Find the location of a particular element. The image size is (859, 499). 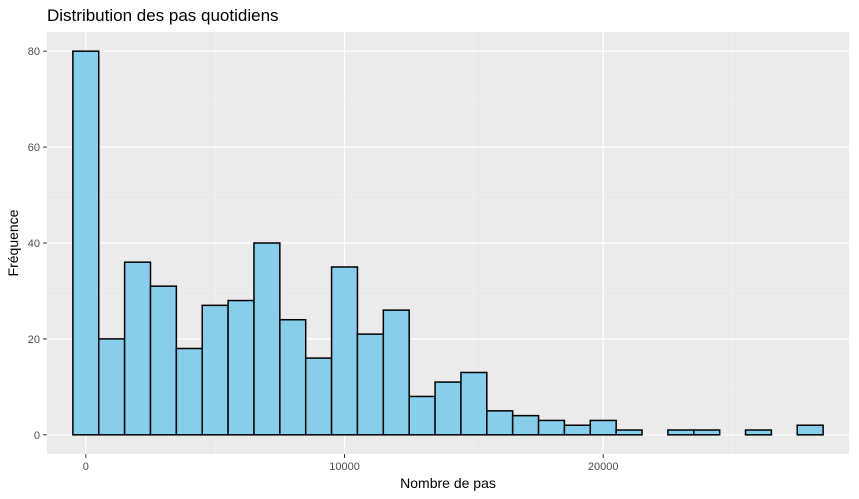

y-tick-label: 20 is located at coordinates (34, 340).